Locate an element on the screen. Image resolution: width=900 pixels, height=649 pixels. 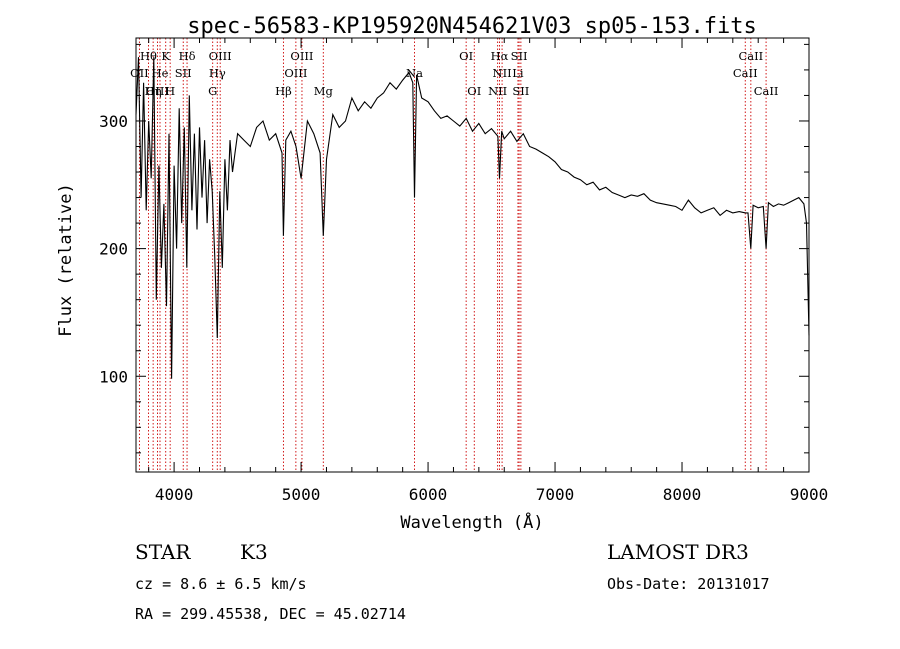
y-tick-label: 300 is located at coordinates (113, 121).